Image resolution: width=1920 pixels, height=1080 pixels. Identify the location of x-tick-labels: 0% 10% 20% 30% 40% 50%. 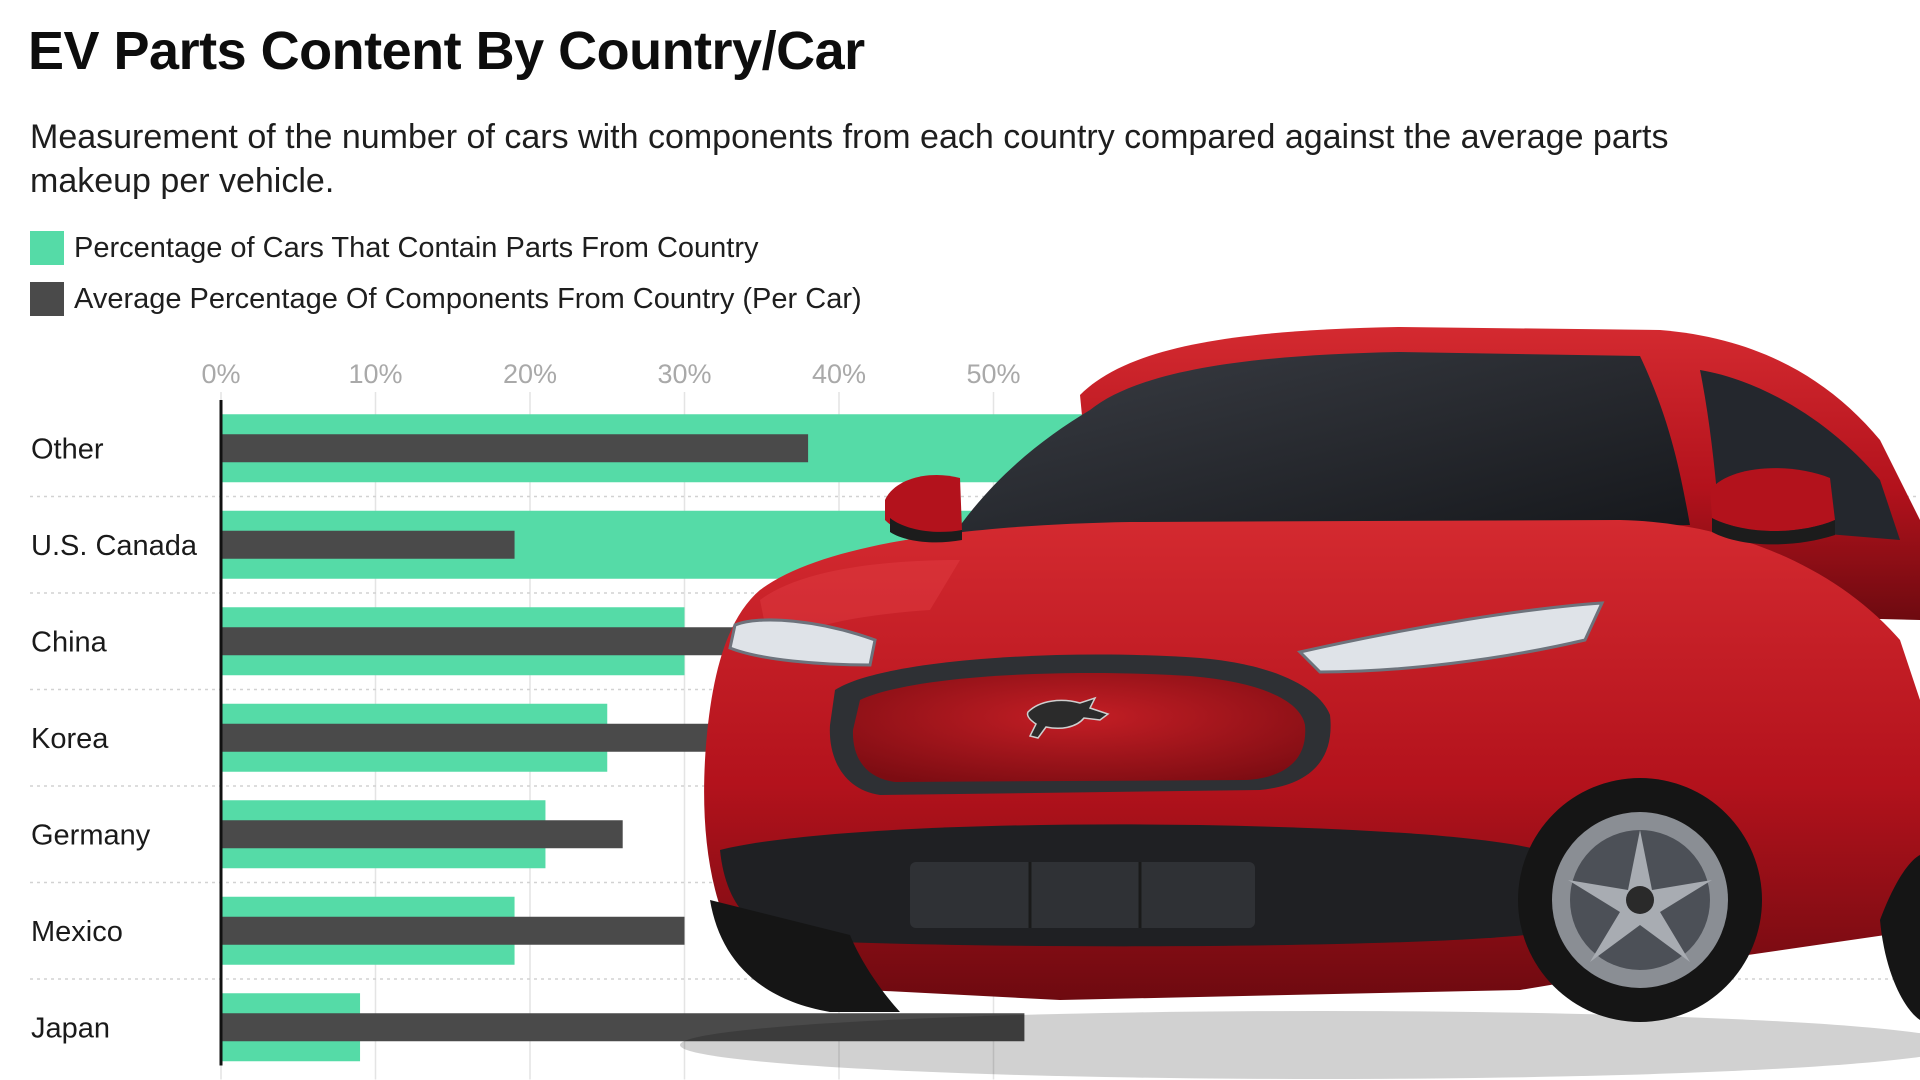
(610, 374).